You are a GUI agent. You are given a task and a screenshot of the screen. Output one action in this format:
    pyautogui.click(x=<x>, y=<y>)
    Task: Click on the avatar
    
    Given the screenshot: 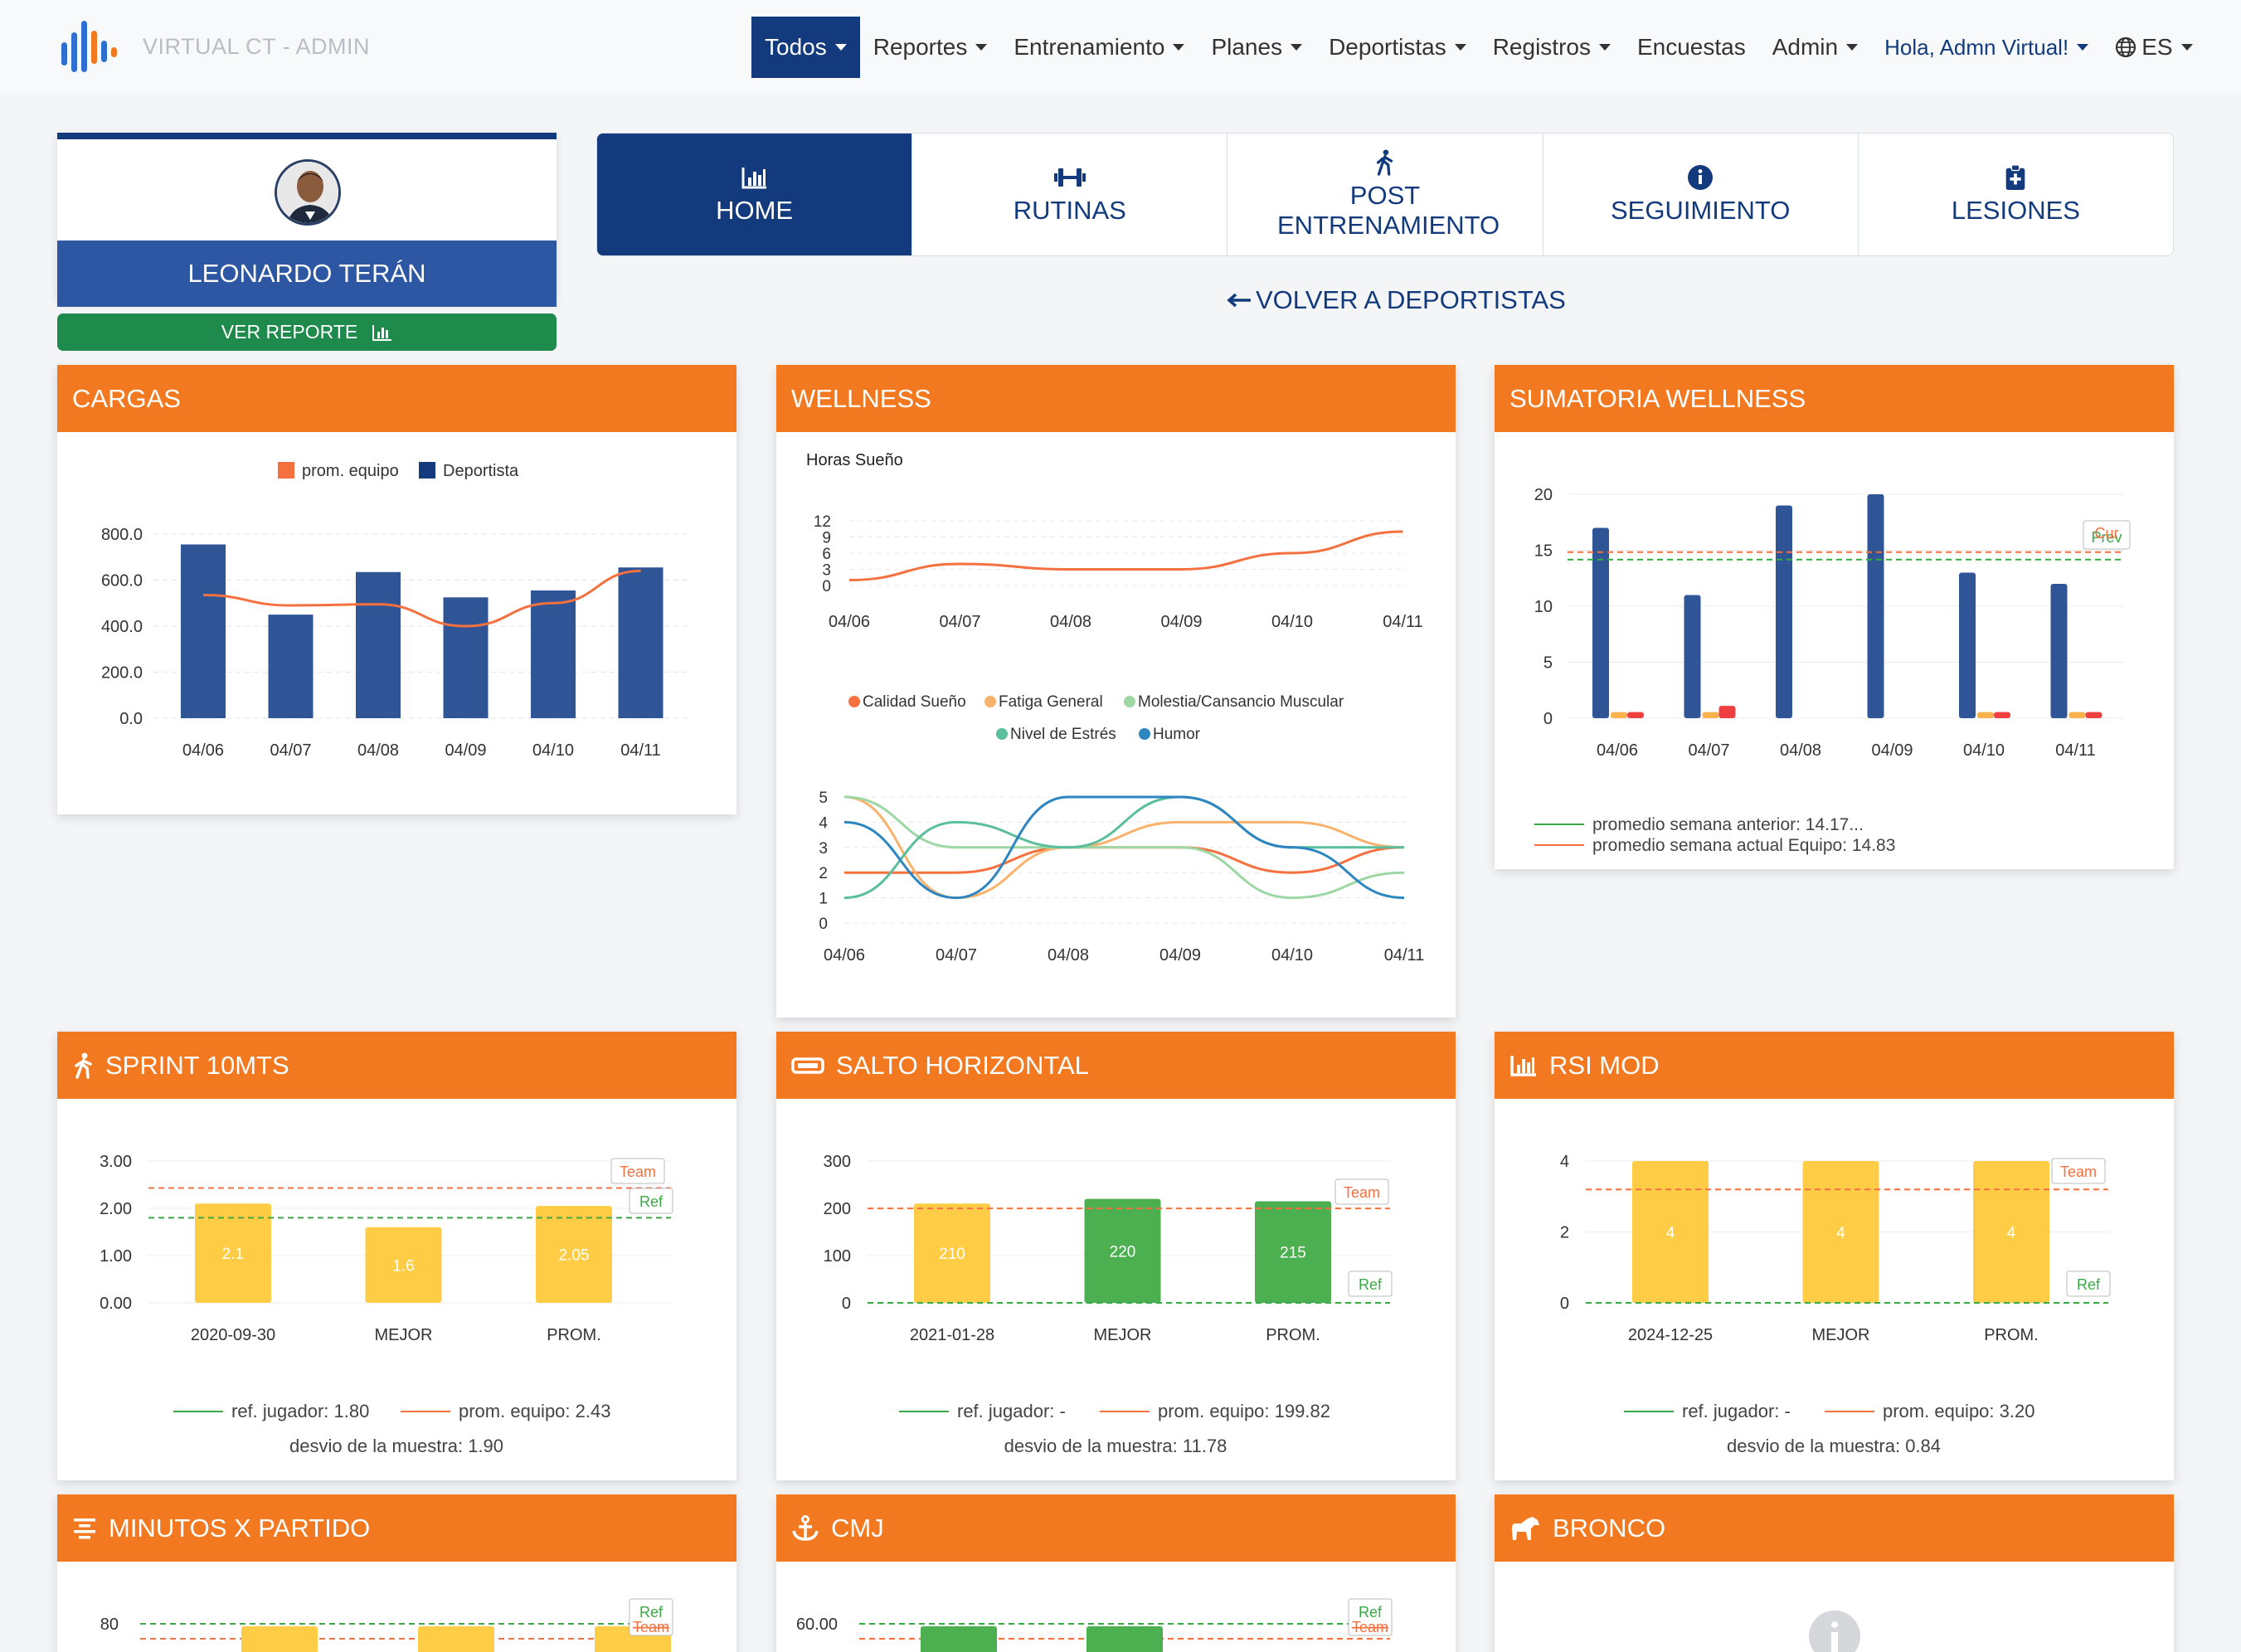 What is the action you would take?
    pyautogui.click(x=308, y=192)
    